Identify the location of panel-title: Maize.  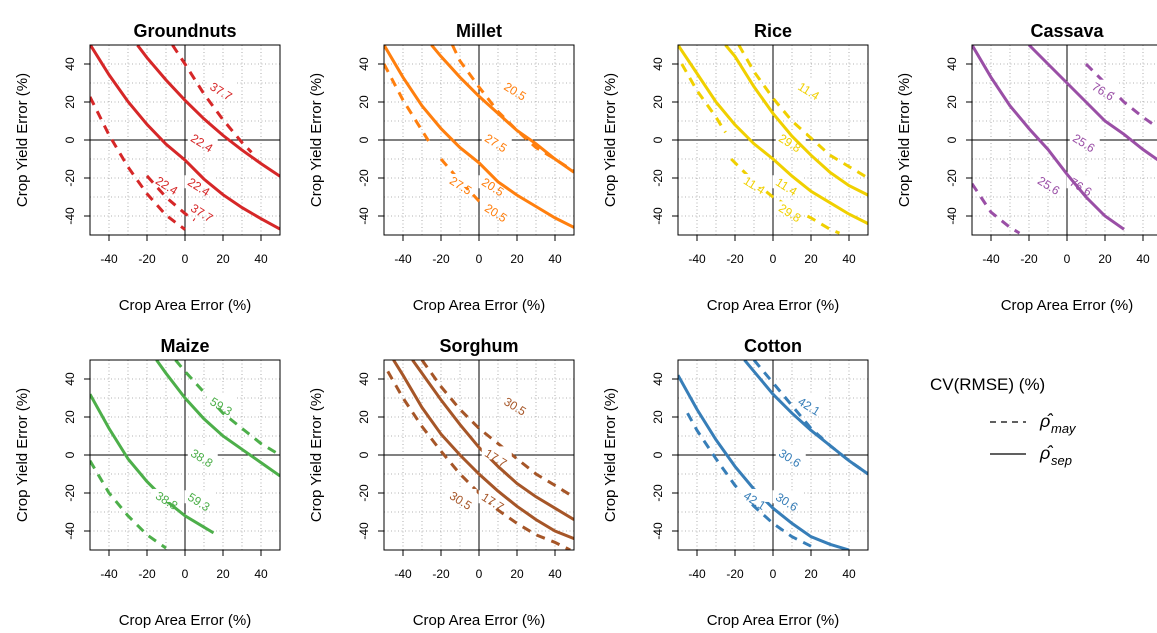
(184, 346).